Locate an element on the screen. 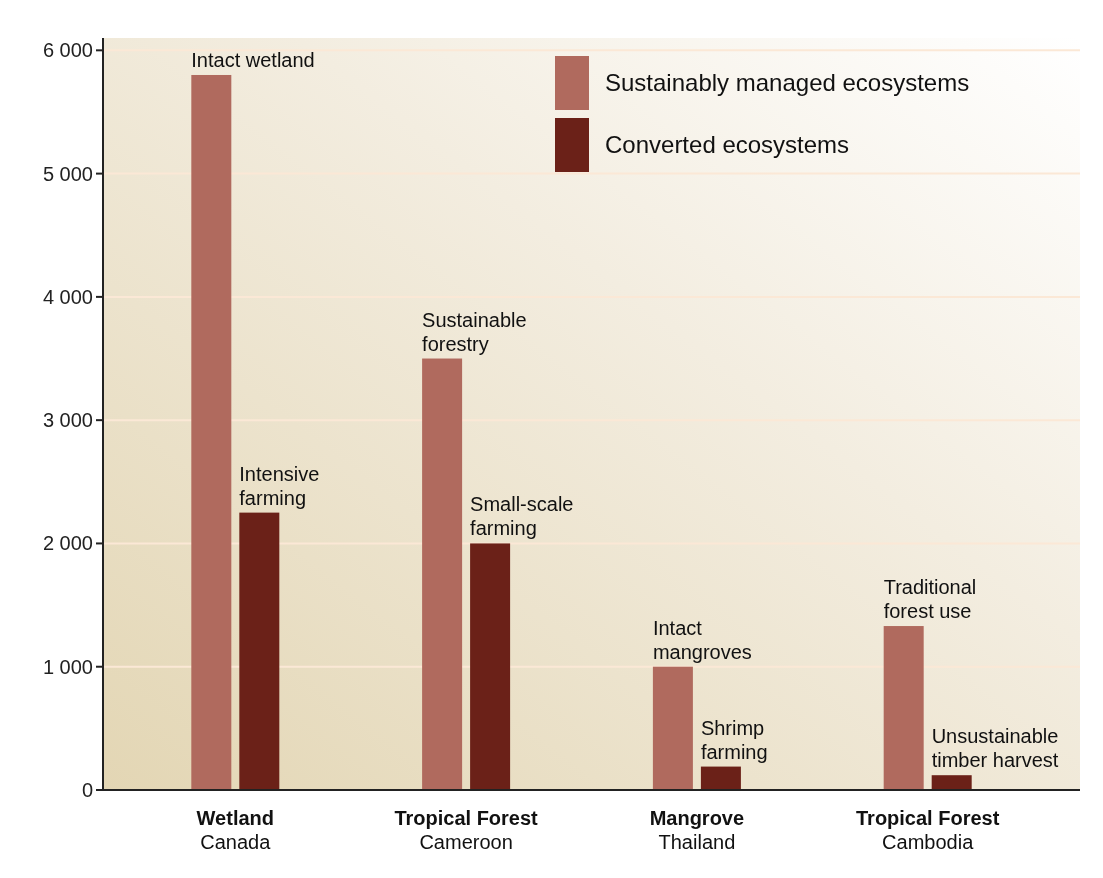  x-tick-label: Tropical Forest Cambodia is located at coordinates (928, 830).